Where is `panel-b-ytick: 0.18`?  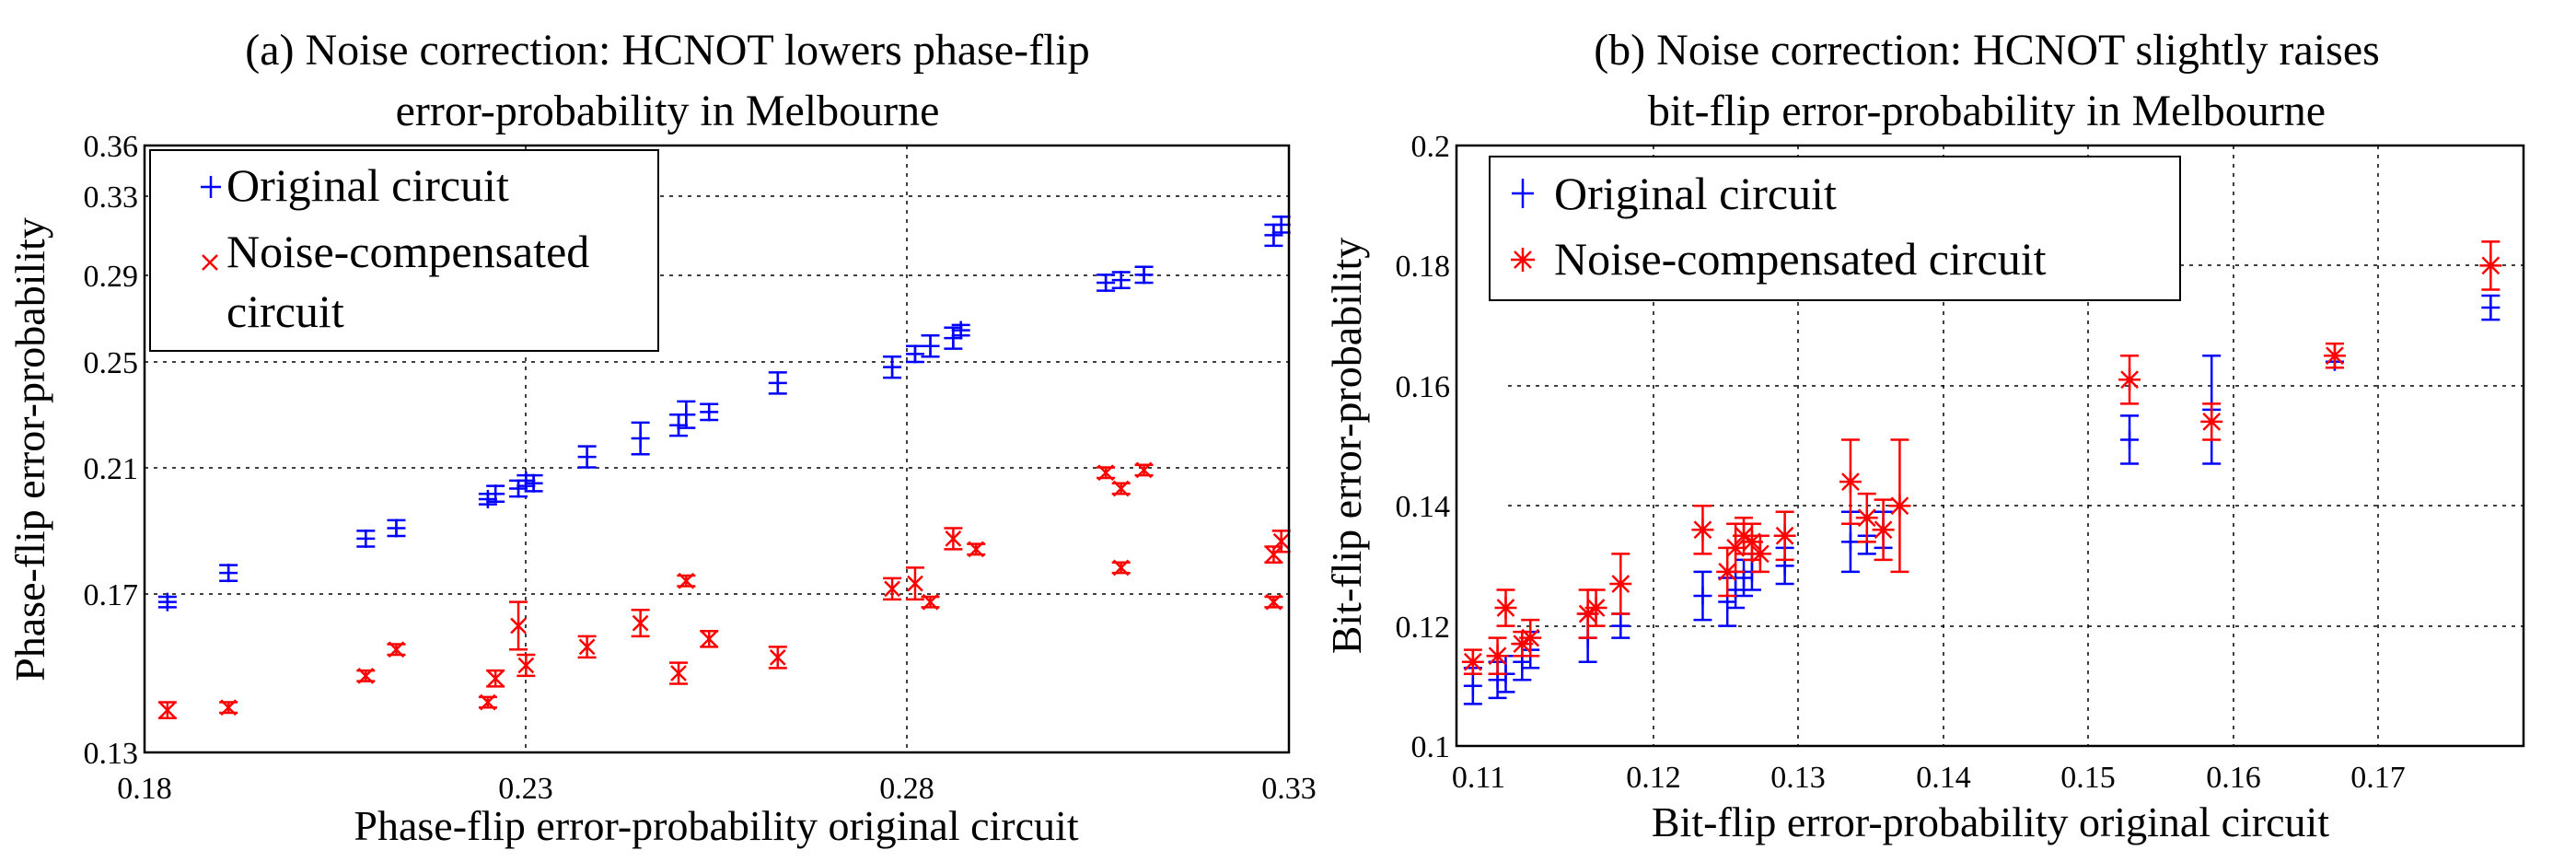
panel-b-ytick: 0.18 is located at coordinates (1423, 267).